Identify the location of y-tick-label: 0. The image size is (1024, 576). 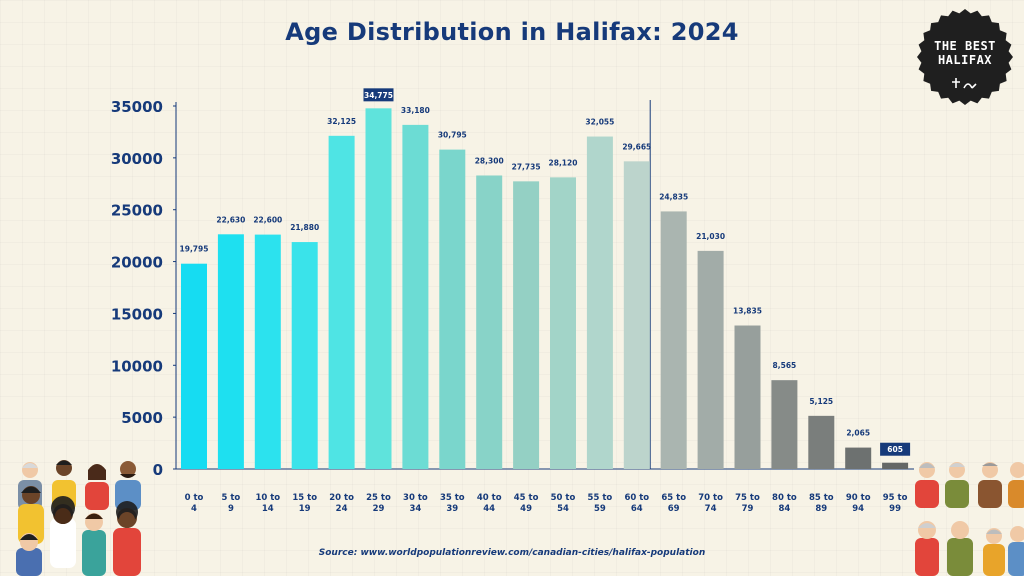
(158, 470).